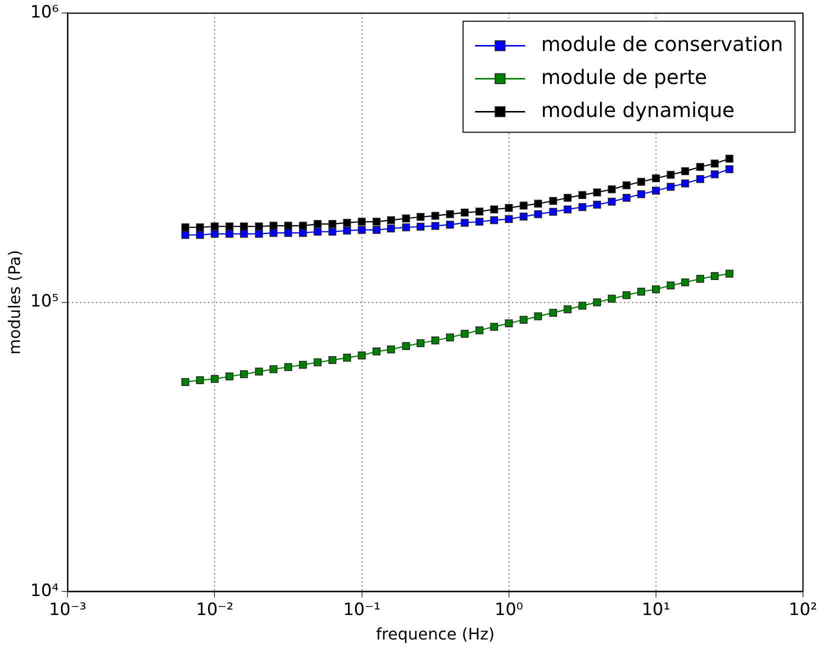 The height and width of the screenshot is (647, 821). What do you see at coordinates (803, 610) in the screenshot?
I see `x-tick-label: 10²` at bounding box center [803, 610].